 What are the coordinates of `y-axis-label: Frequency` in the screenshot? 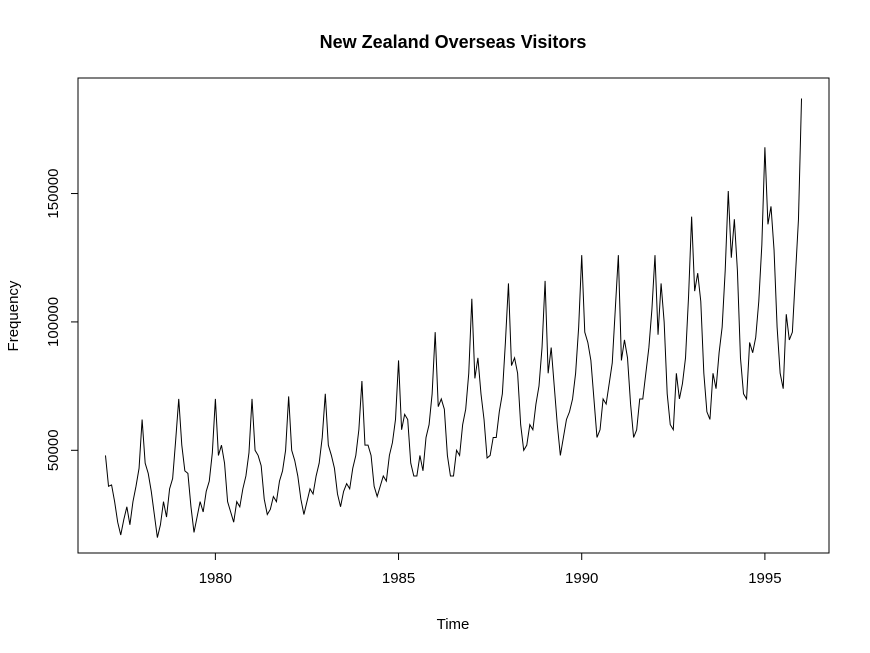 It's located at (13, 315).